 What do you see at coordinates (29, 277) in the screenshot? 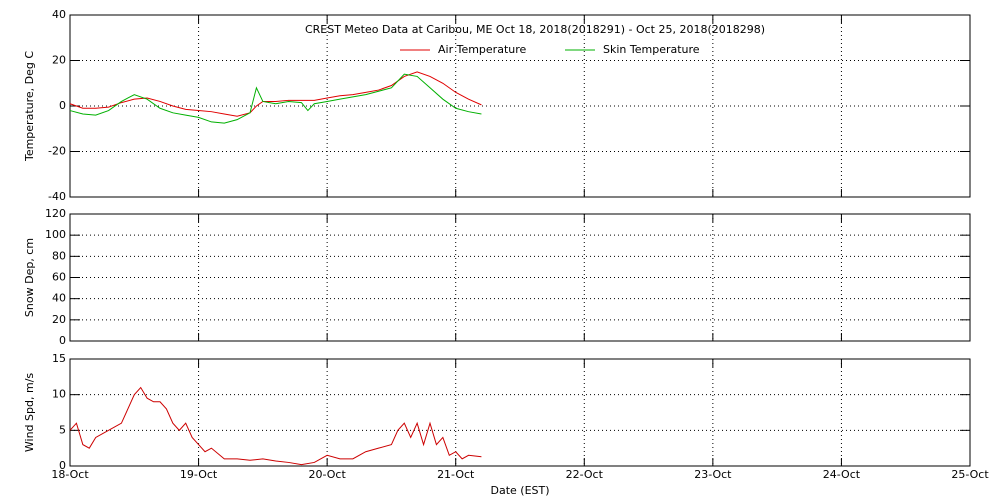
I see `y-axis-label: Snow Dep, cm` at bounding box center [29, 277].